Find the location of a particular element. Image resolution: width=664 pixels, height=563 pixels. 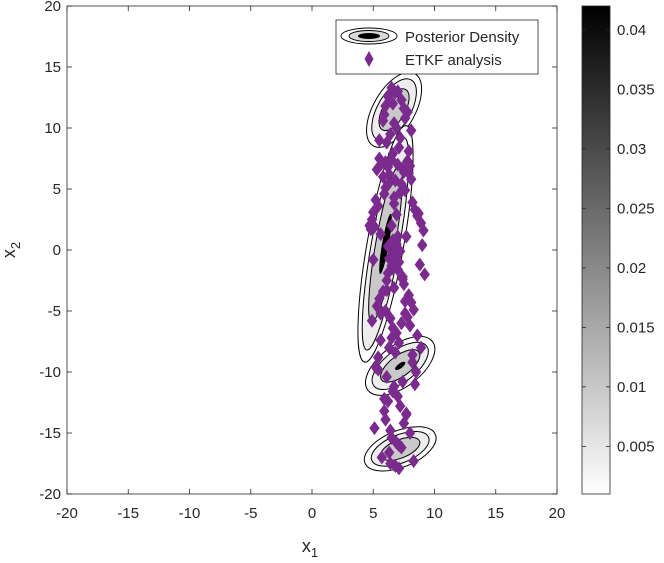

legend: Posterior Density ETKF analysis is located at coordinates (437, 47).